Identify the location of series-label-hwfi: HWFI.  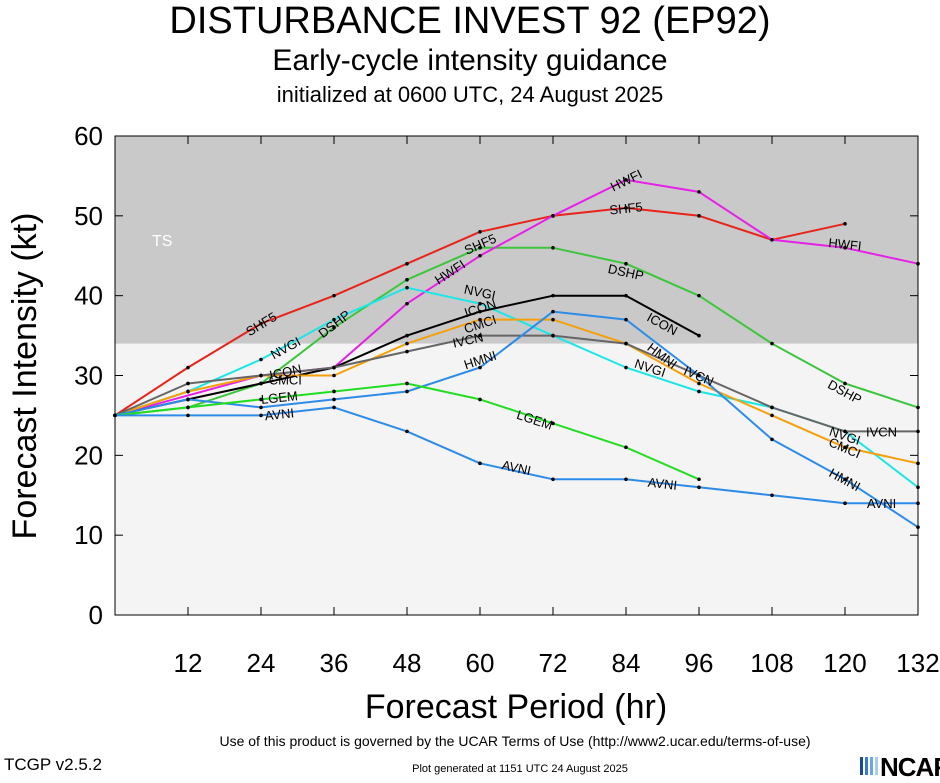
(845, 244).